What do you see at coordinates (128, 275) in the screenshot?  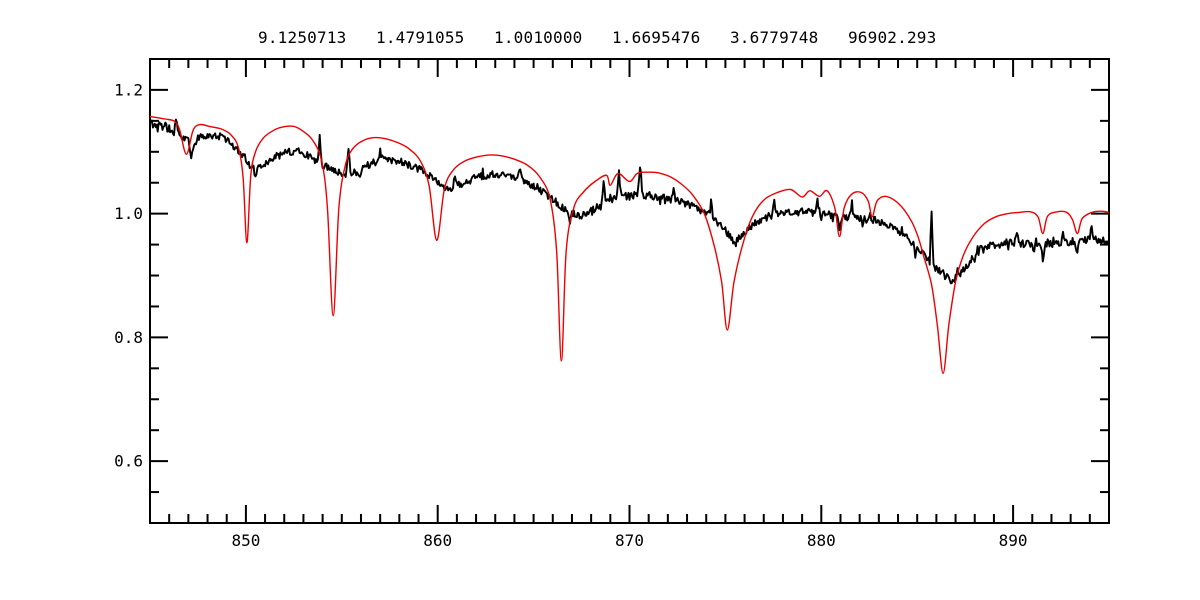 I see `y-tick-labels: 0.6 0.8 1.0 1.2` at bounding box center [128, 275].